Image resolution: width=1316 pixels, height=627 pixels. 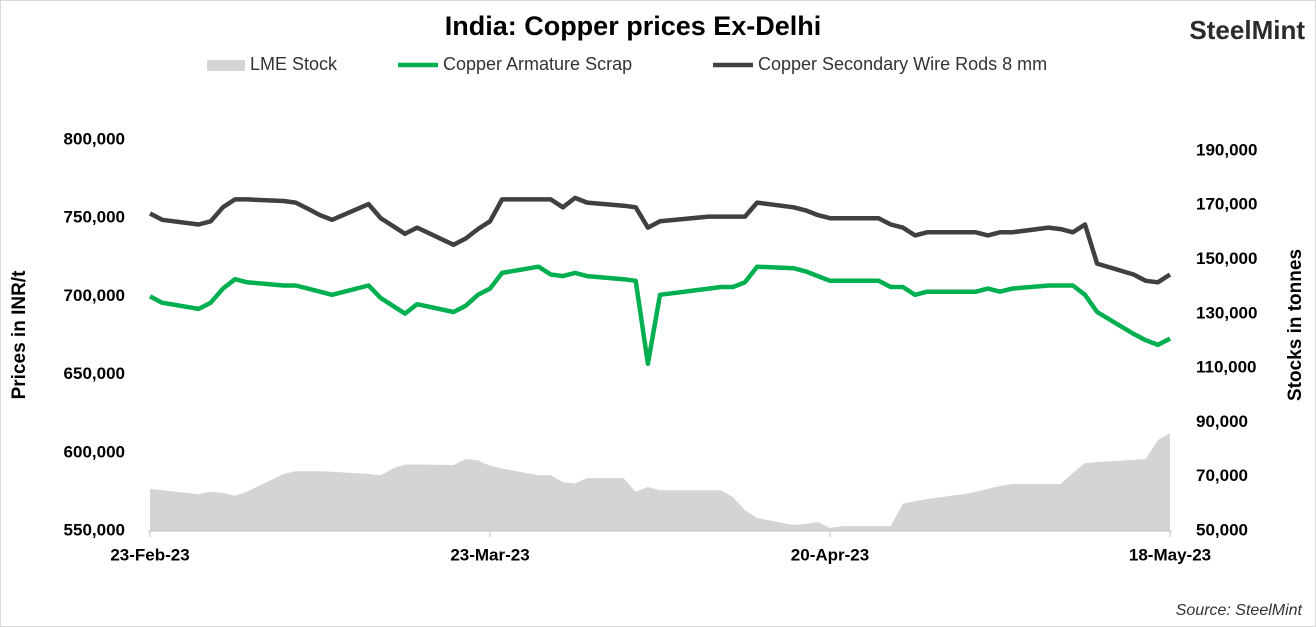 I want to click on y-tick-label: 750,000, so click(x=94, y=217).